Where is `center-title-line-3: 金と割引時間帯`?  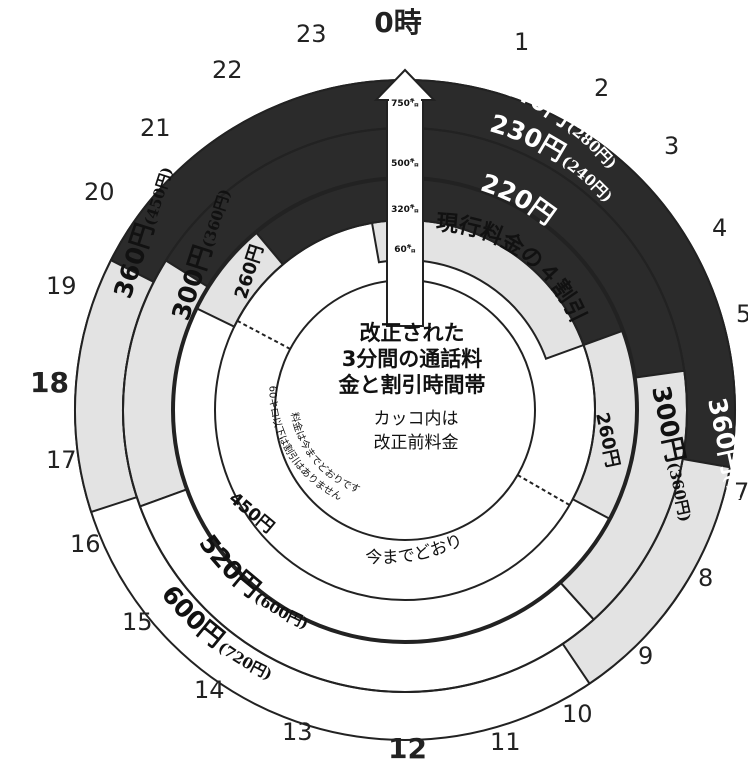
center-title-line-3: 金と割引時間帯 is located at coordinates (412, 385).